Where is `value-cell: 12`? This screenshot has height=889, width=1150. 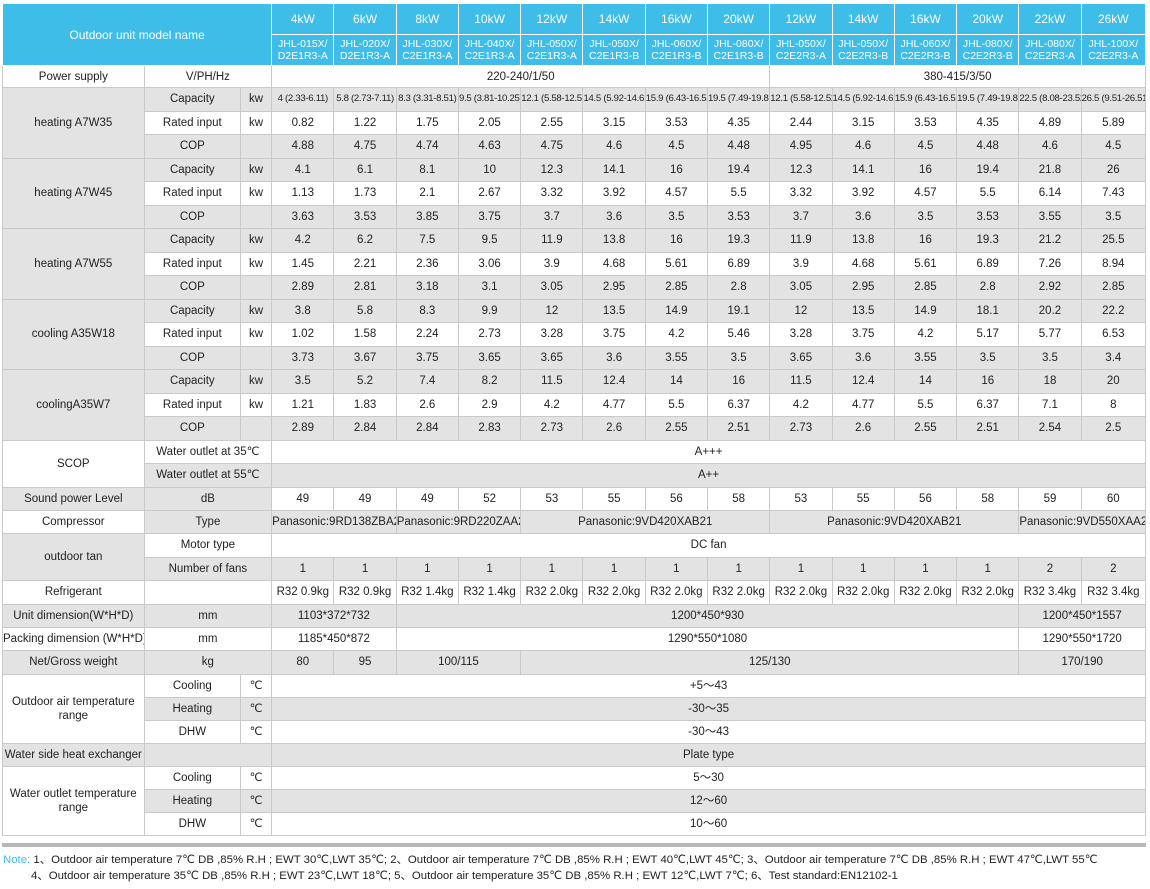
value-cell: 12 is located at coordinates (801, 310).